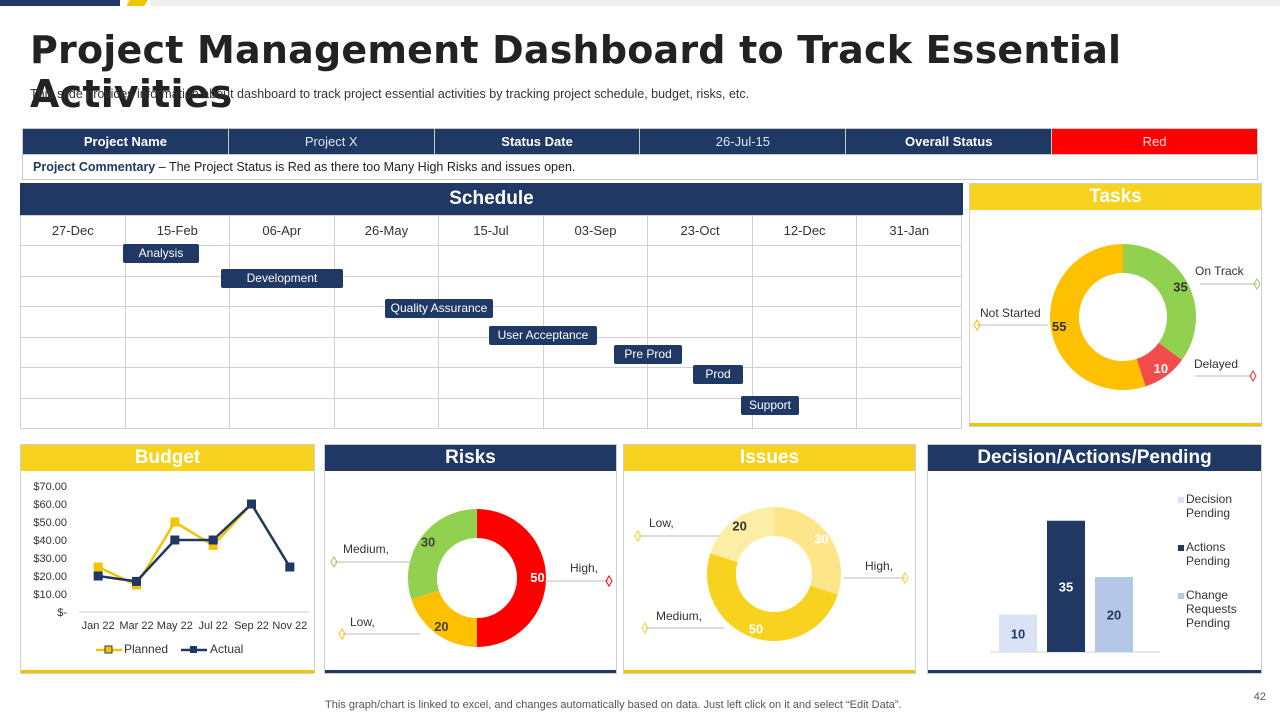  I want to click on issue-high-marker, so click(905, 578).